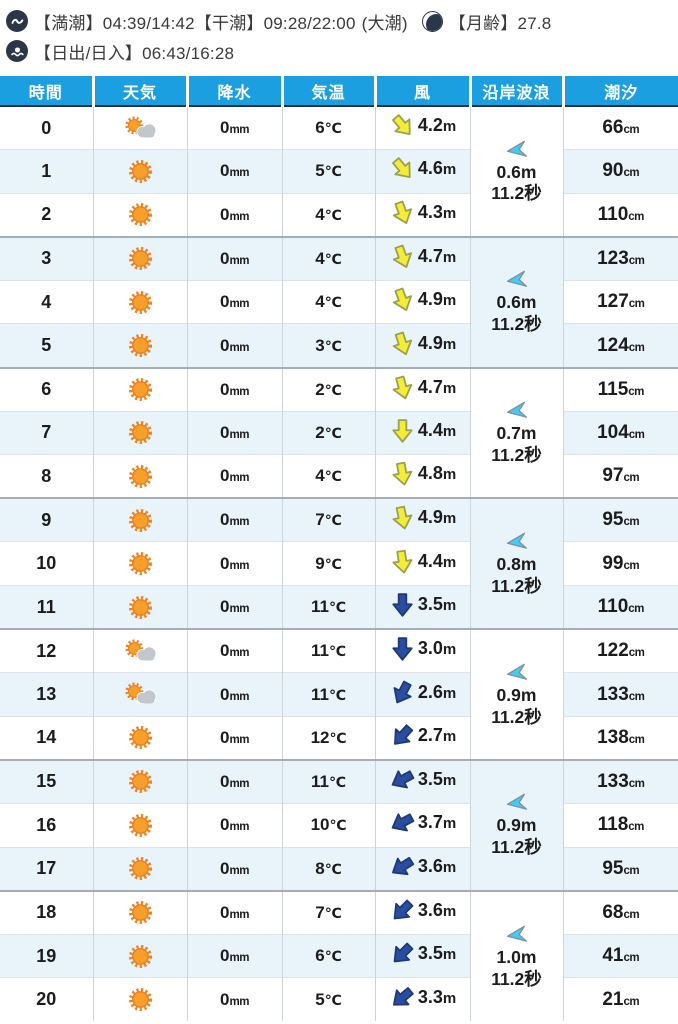  Describe the element at coordinates (46, 868) in the screenshot. I see `time-cell: 17` at that location.